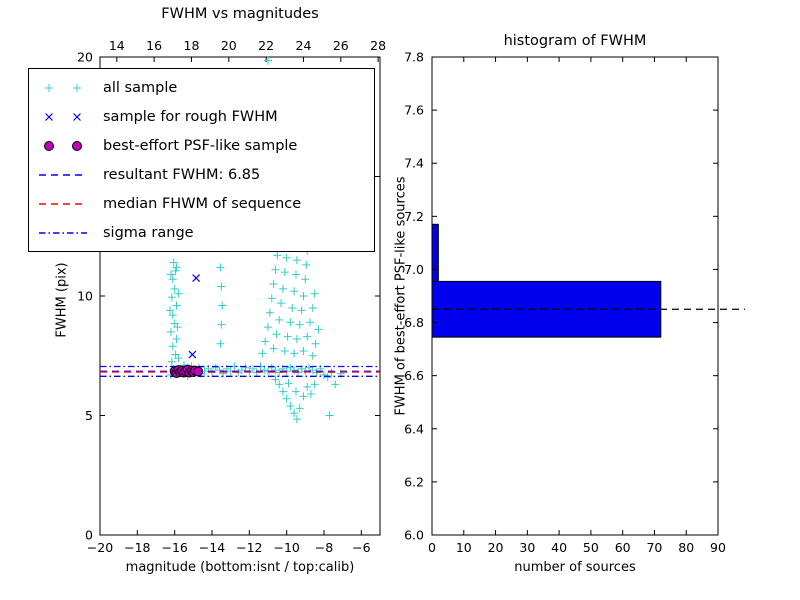 The width and height of the screenshot is (800, 600). Describe the element at coordinates (654, 547) in the screenshot. I see `svg-text: 70` at that location.